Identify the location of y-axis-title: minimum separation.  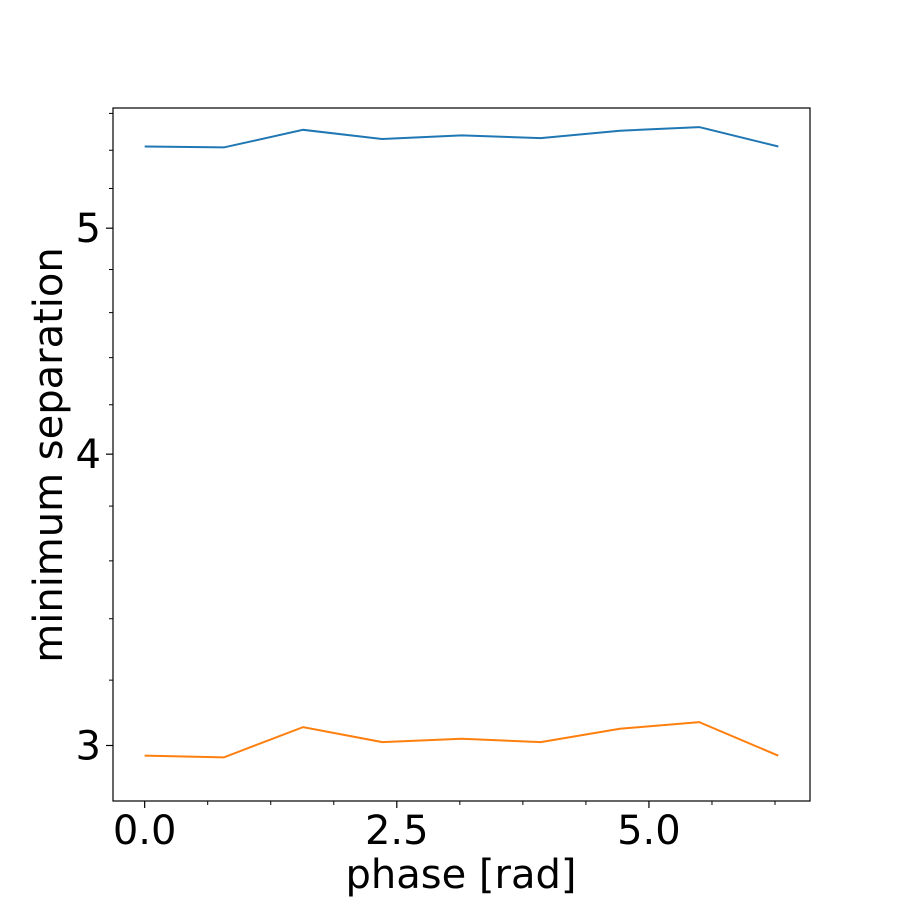
(49, 454).